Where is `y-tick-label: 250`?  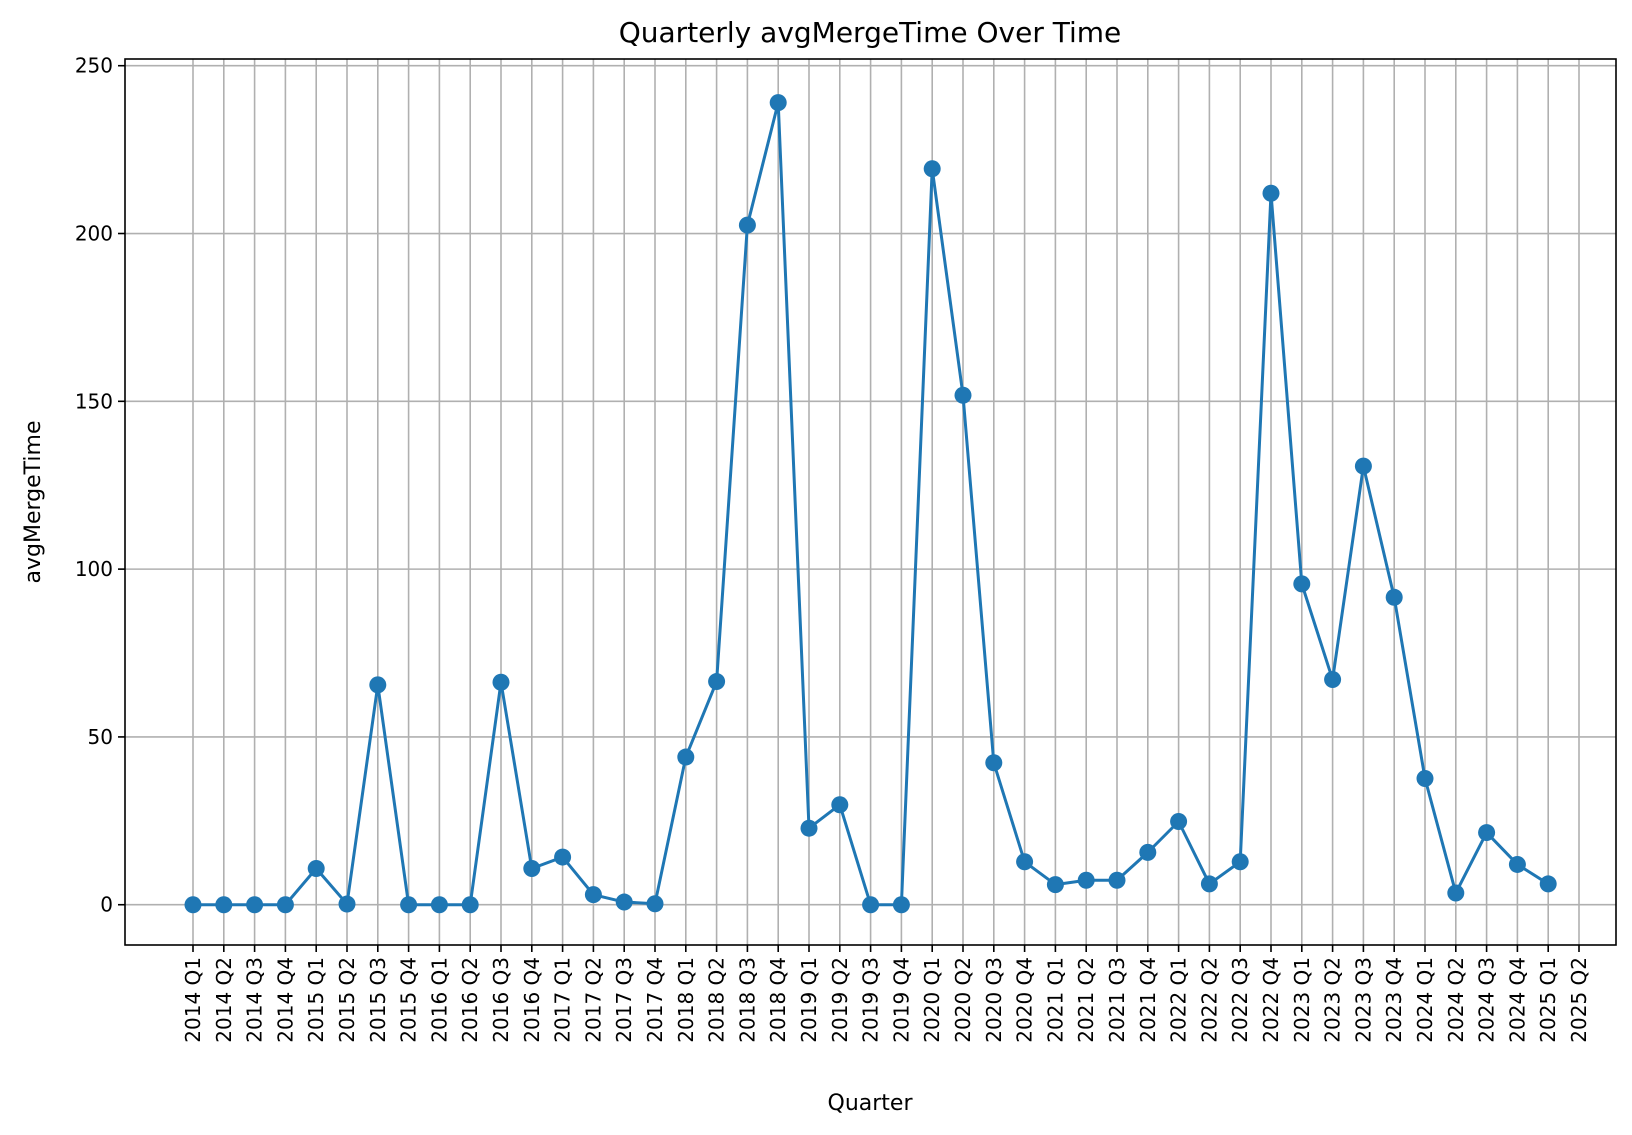
y-tick-label: 250 is located at coordinates (94, 66).